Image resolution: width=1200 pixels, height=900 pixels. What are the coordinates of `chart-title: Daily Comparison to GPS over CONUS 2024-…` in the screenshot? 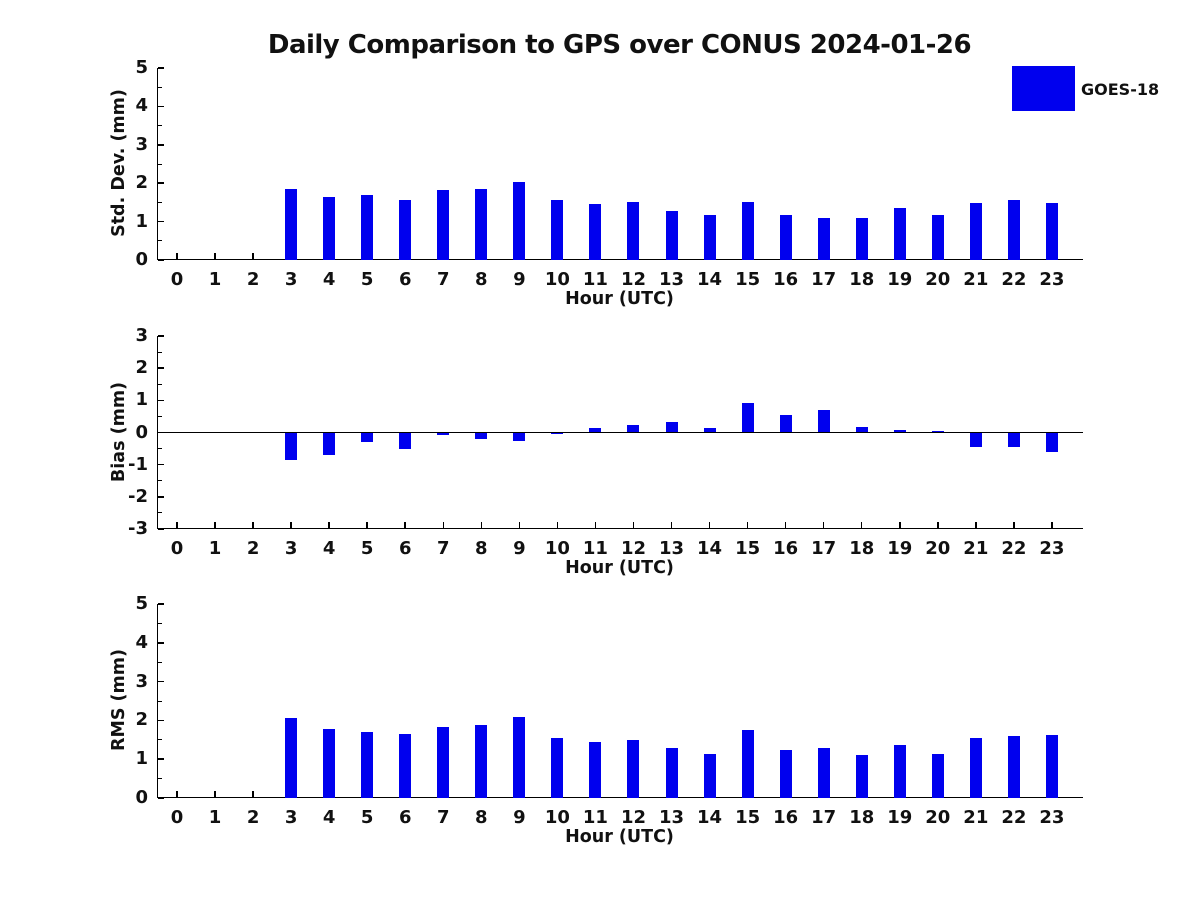 It's located at (619, 45).